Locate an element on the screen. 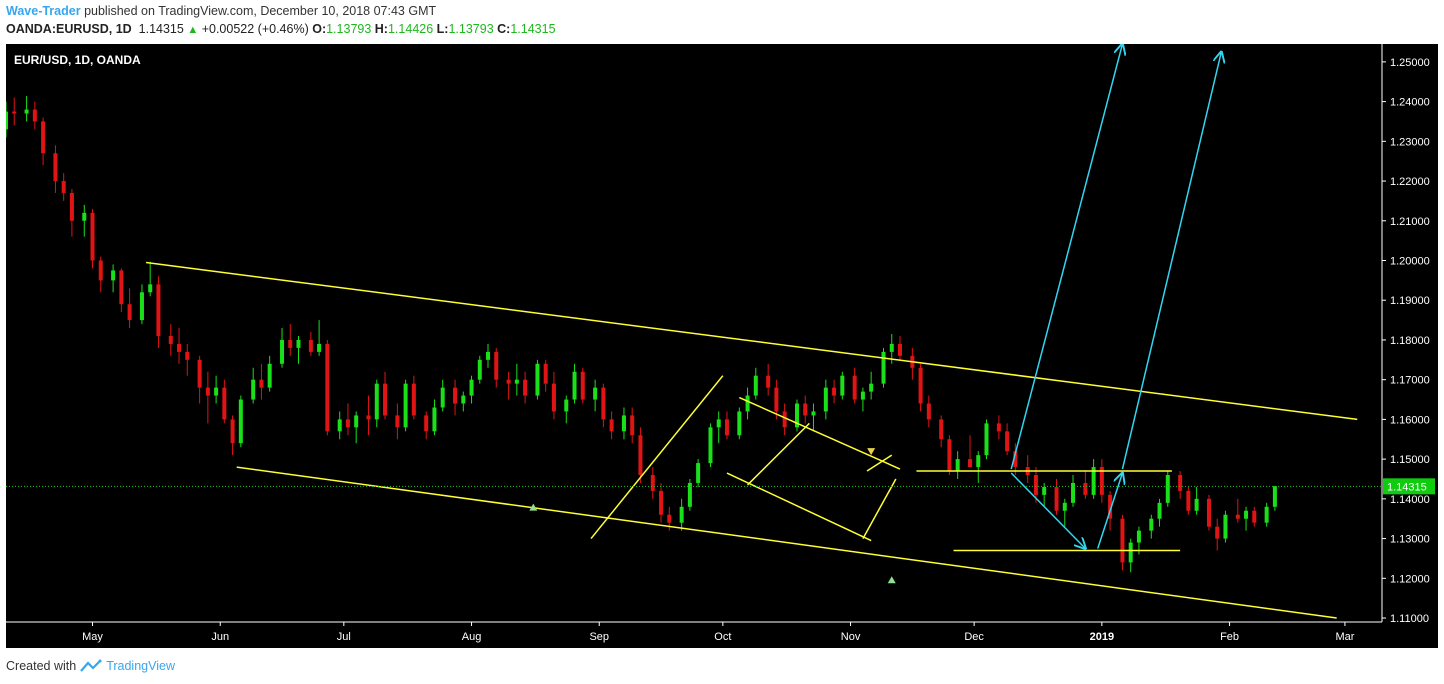 The height and width of the screenshot is (684, 1444). low-value: 1.13793 is located at coordinates (471, 29).